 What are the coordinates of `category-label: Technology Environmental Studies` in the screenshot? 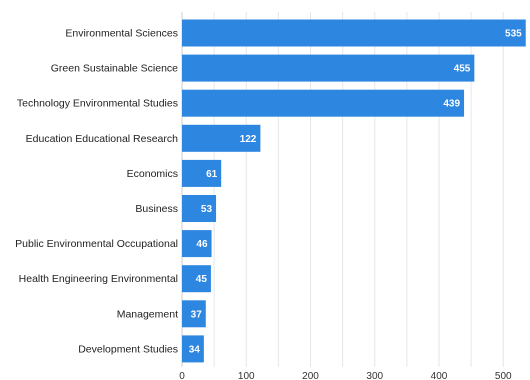 It's located at (97, 104).